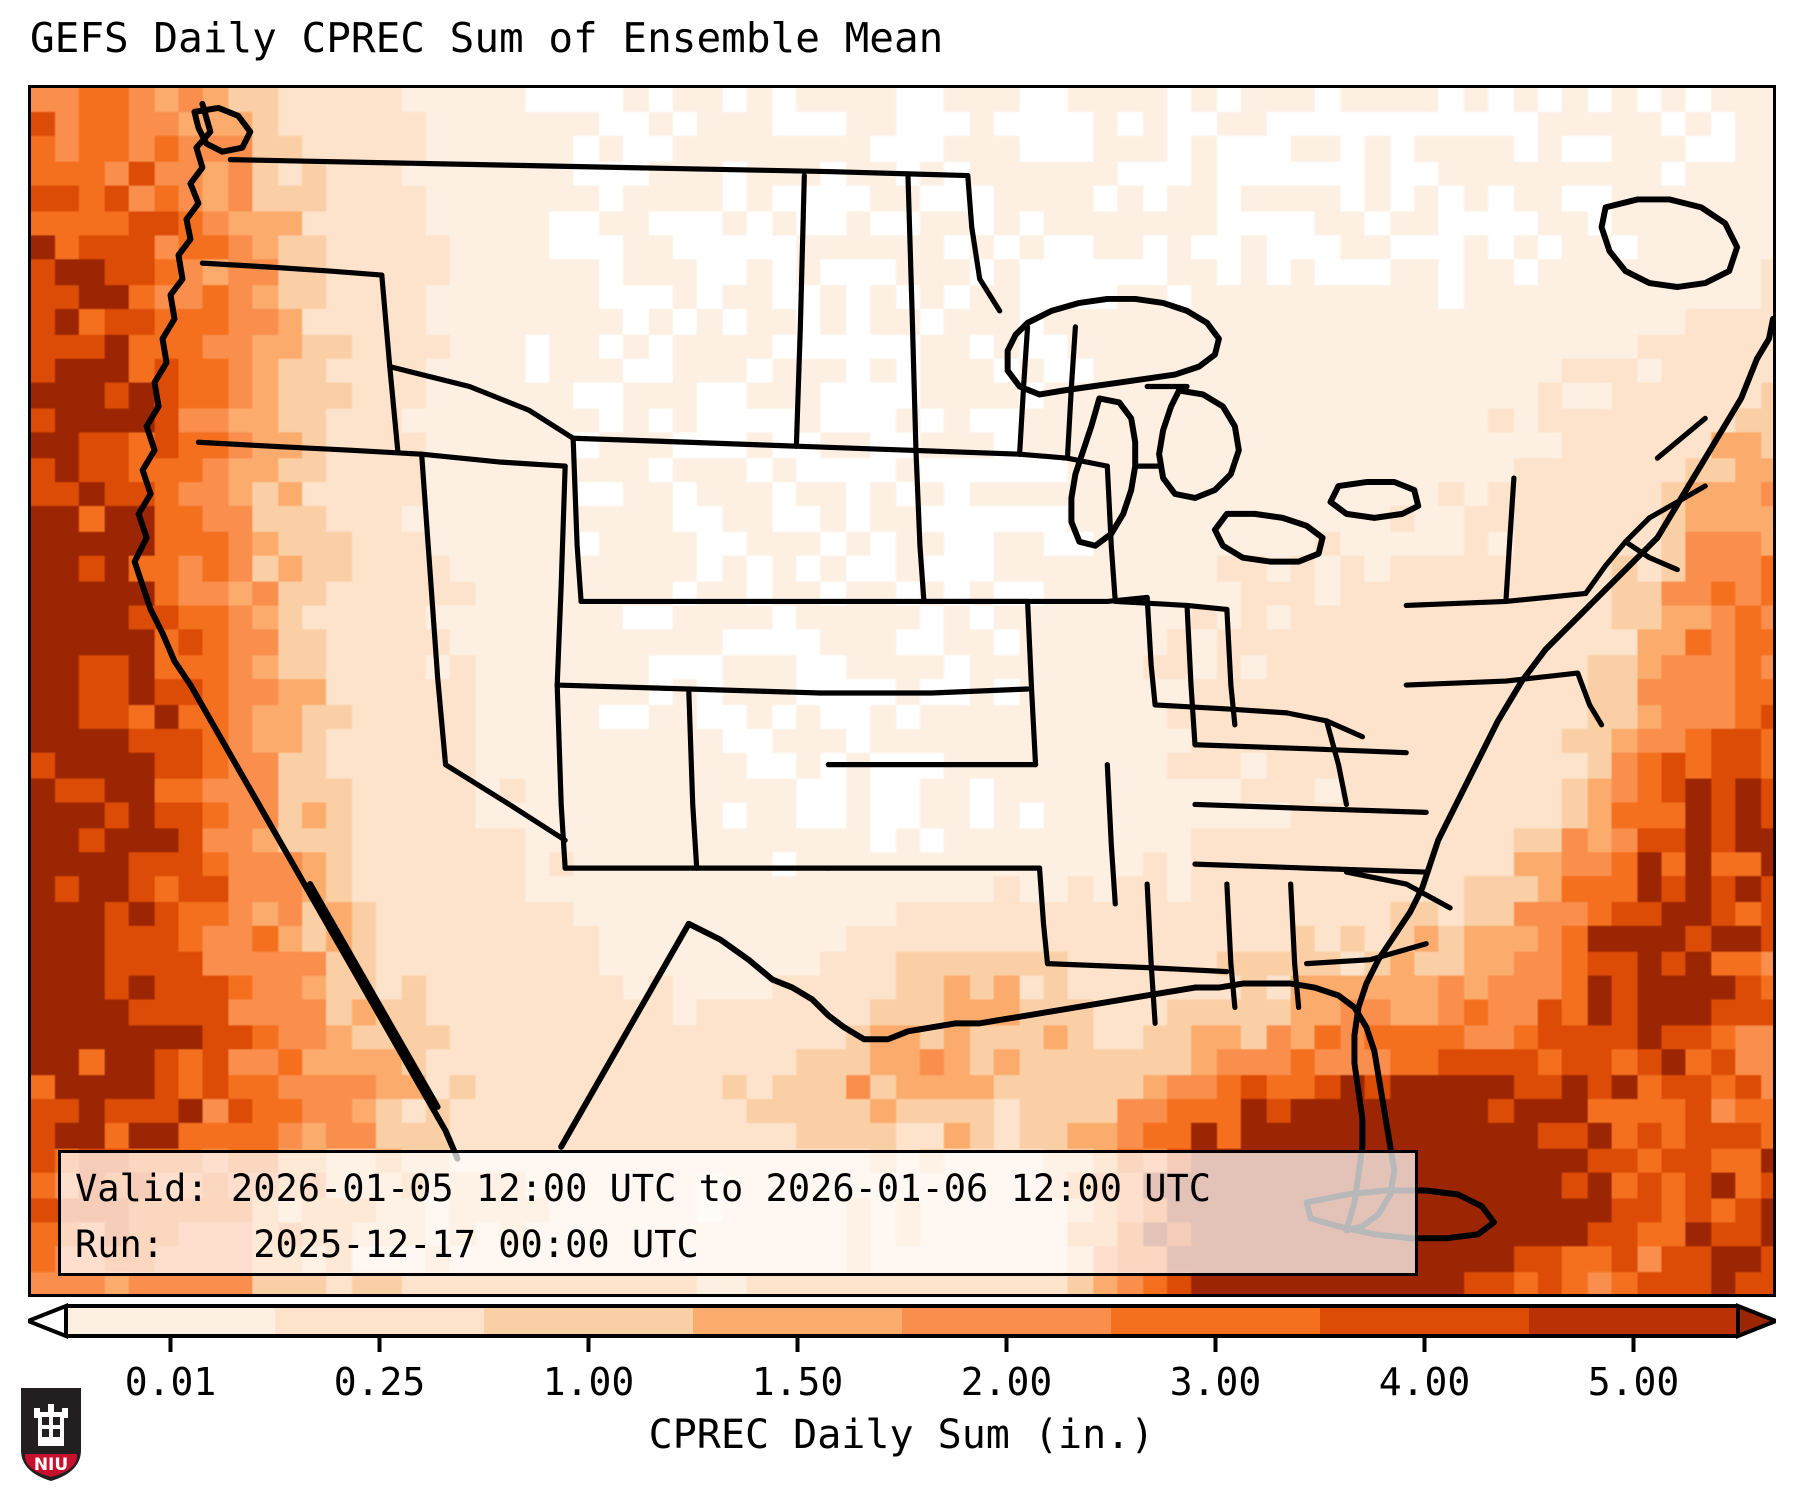 The width and height of the screenshot is (1803, 1500). What do you see at coordinates (51, 1434) in the screenshot?
I see `niu-logo: NIU` at bounding box center [51, 1434].